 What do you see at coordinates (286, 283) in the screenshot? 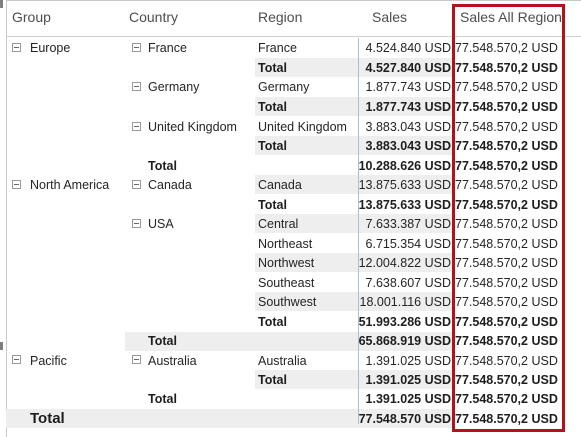
I see `region-cell: Southeast` at bounding box center [286, 283].